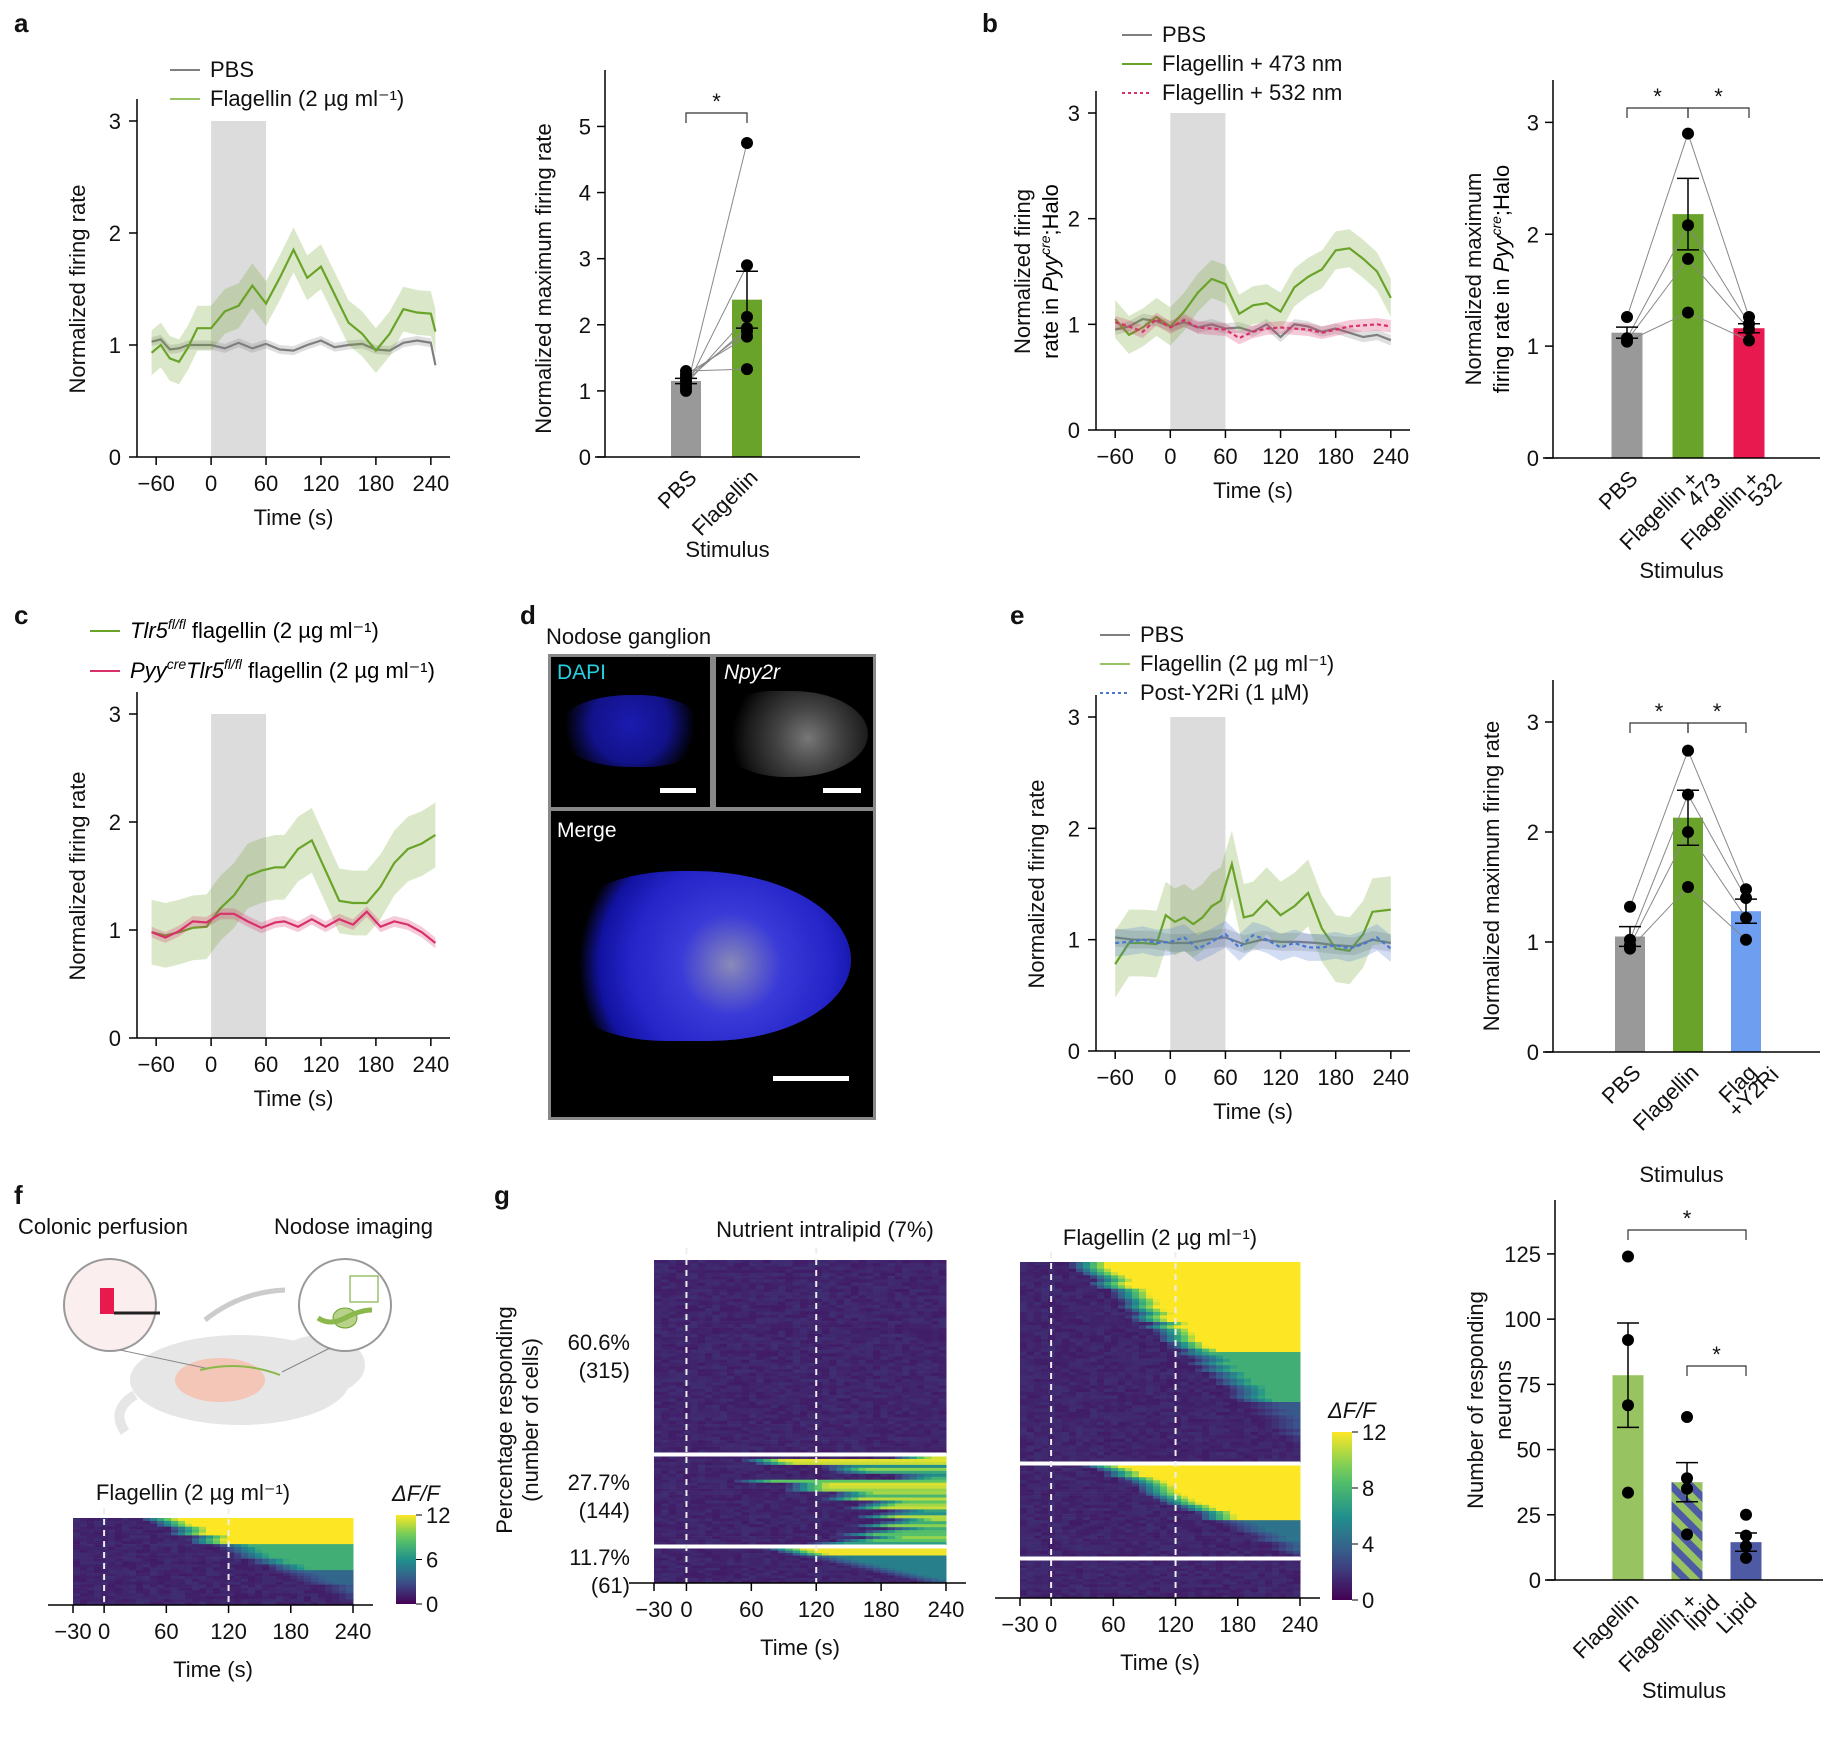  I want to click on x-tick-label: 180, so click(290, 1631).